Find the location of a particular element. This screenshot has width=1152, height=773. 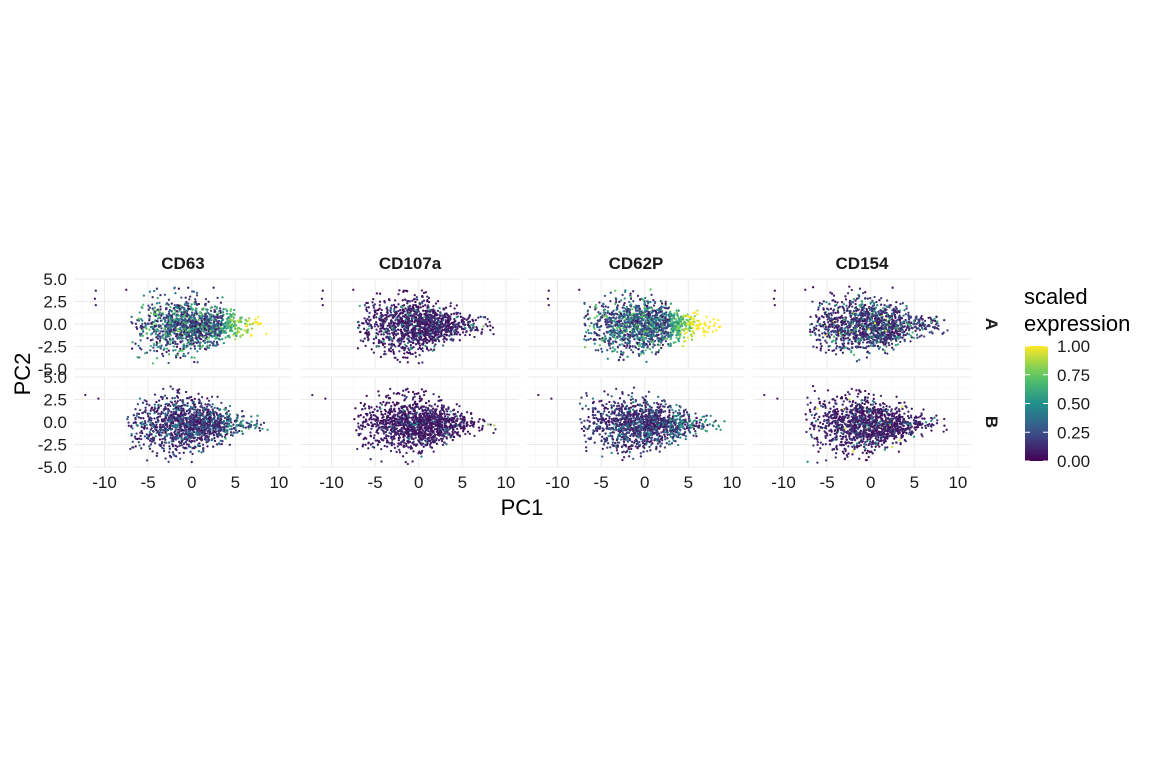

panel-cd62p-a is located at coordinates (636, 324).